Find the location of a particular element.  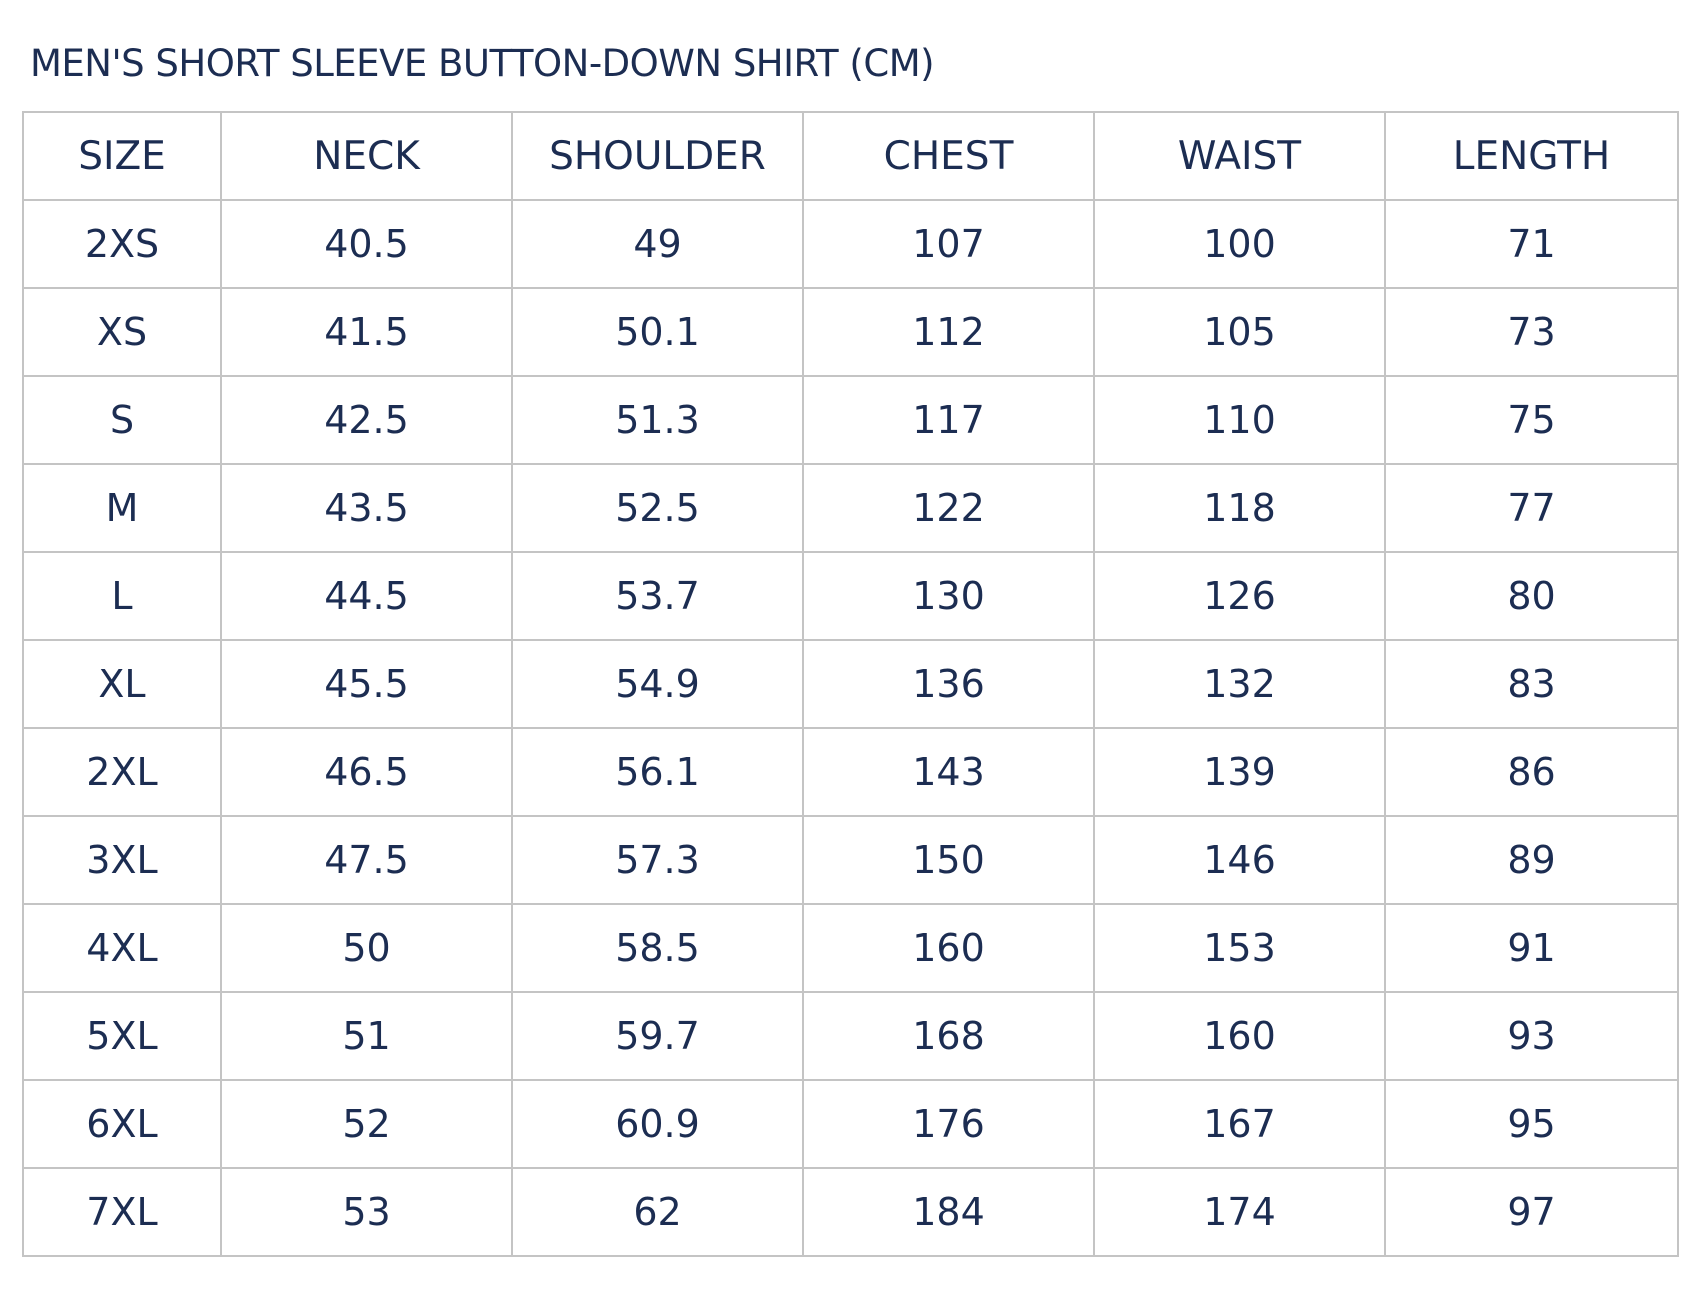

cell-size: XS is located at coordinates (122, 332).